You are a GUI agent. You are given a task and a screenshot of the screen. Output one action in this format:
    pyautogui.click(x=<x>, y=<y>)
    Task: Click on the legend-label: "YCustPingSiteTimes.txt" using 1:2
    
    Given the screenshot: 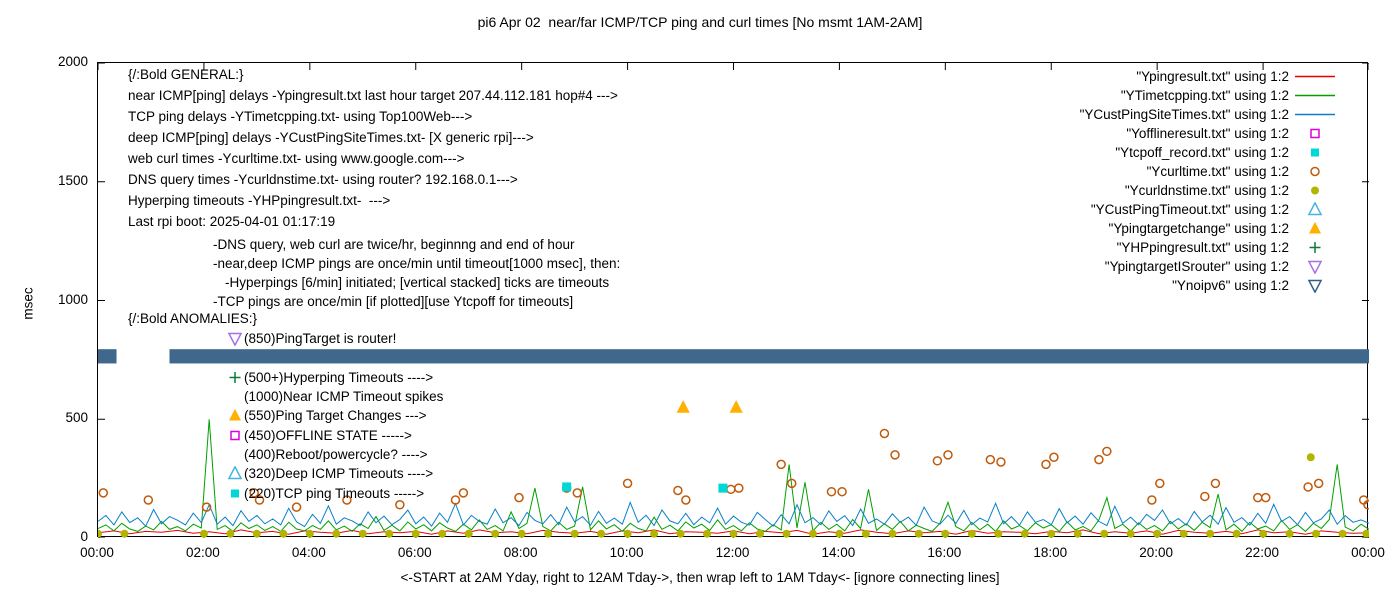 What is the action you would take?
    pyautogui.click(x=1184, y=114)
    